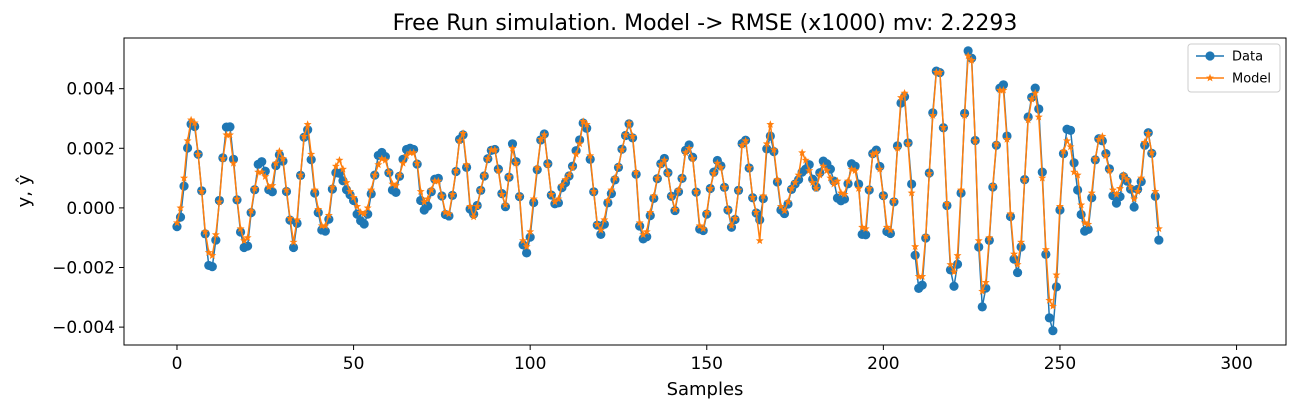 This screenshot has height=408, width=1295. I want to click on x-tick-label: 50, so click(354, 364).